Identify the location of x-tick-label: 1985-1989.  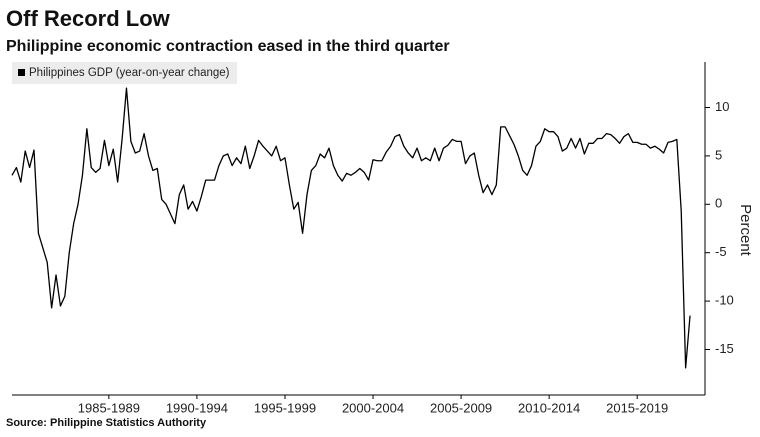
(109, 407).